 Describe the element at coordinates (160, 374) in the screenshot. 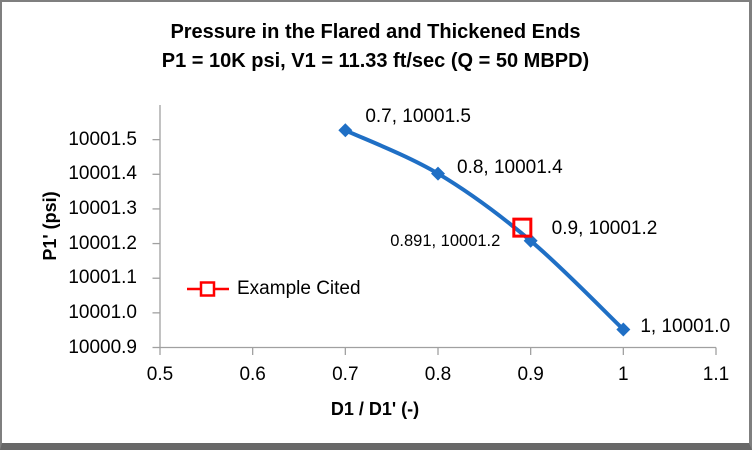

I see `x-tick-label: 0.5` at that location.